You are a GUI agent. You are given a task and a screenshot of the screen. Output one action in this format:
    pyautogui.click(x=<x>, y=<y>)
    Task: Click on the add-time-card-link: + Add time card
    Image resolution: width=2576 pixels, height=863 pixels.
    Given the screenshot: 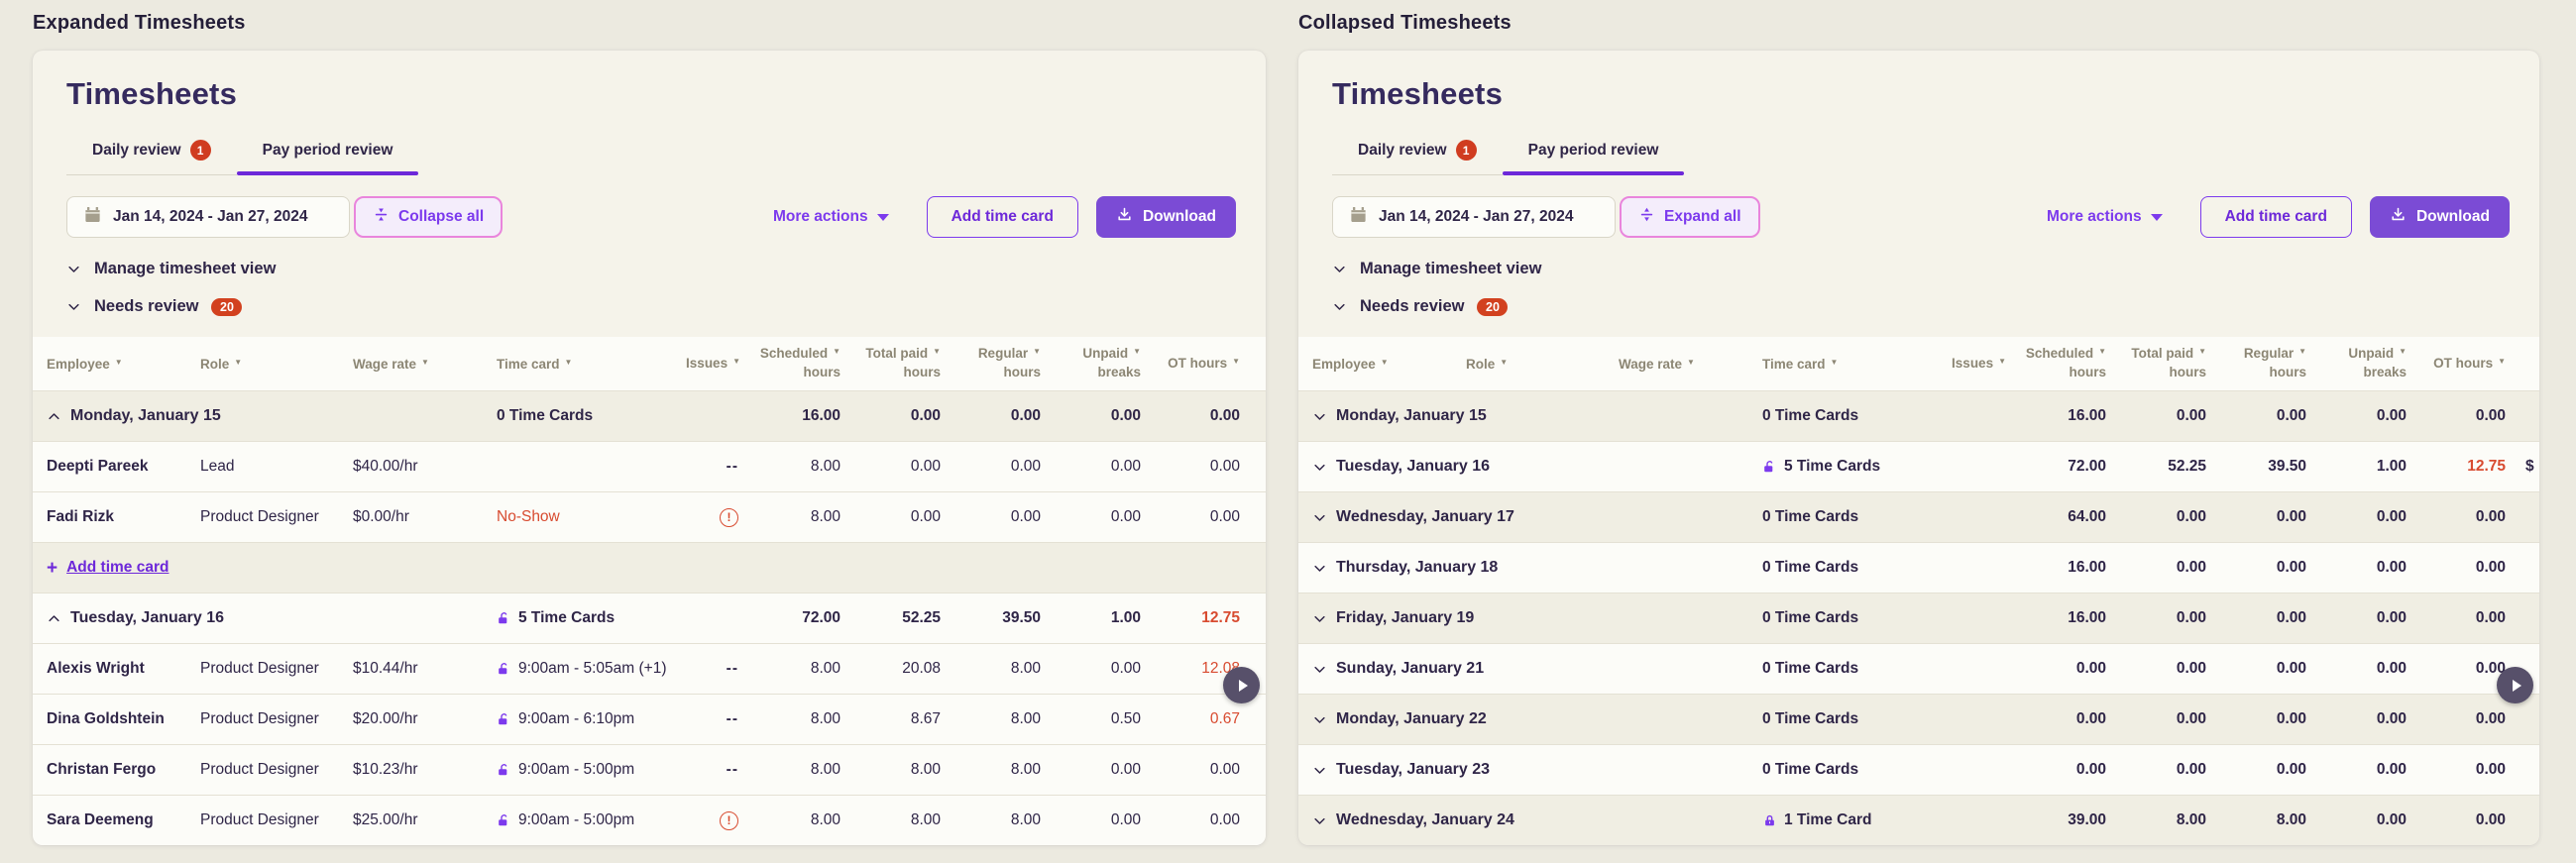 What is the action you would take?
    pyautogui.click(x=107, y=568)
    